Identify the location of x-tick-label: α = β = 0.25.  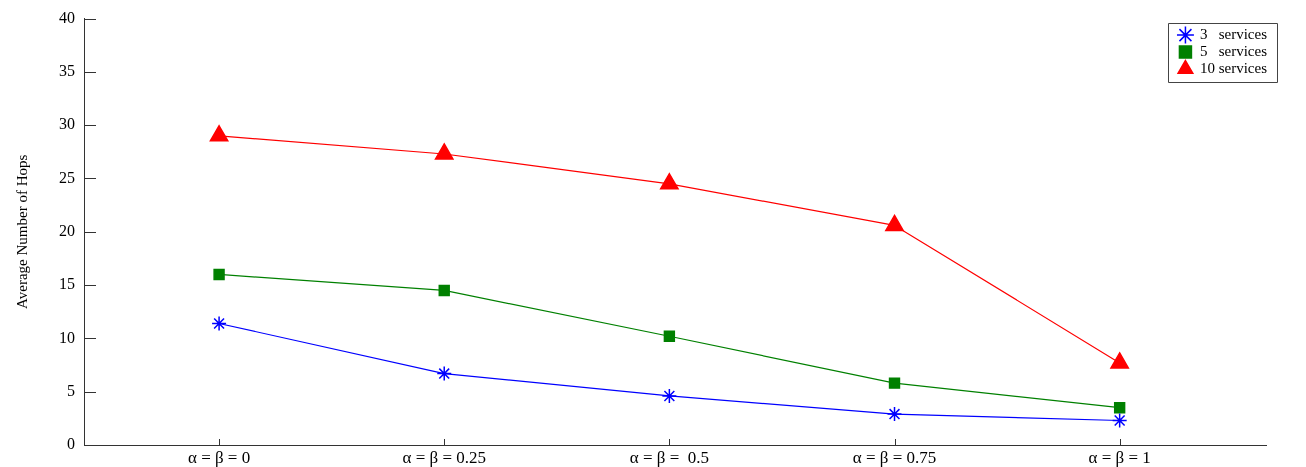
(444, 457).